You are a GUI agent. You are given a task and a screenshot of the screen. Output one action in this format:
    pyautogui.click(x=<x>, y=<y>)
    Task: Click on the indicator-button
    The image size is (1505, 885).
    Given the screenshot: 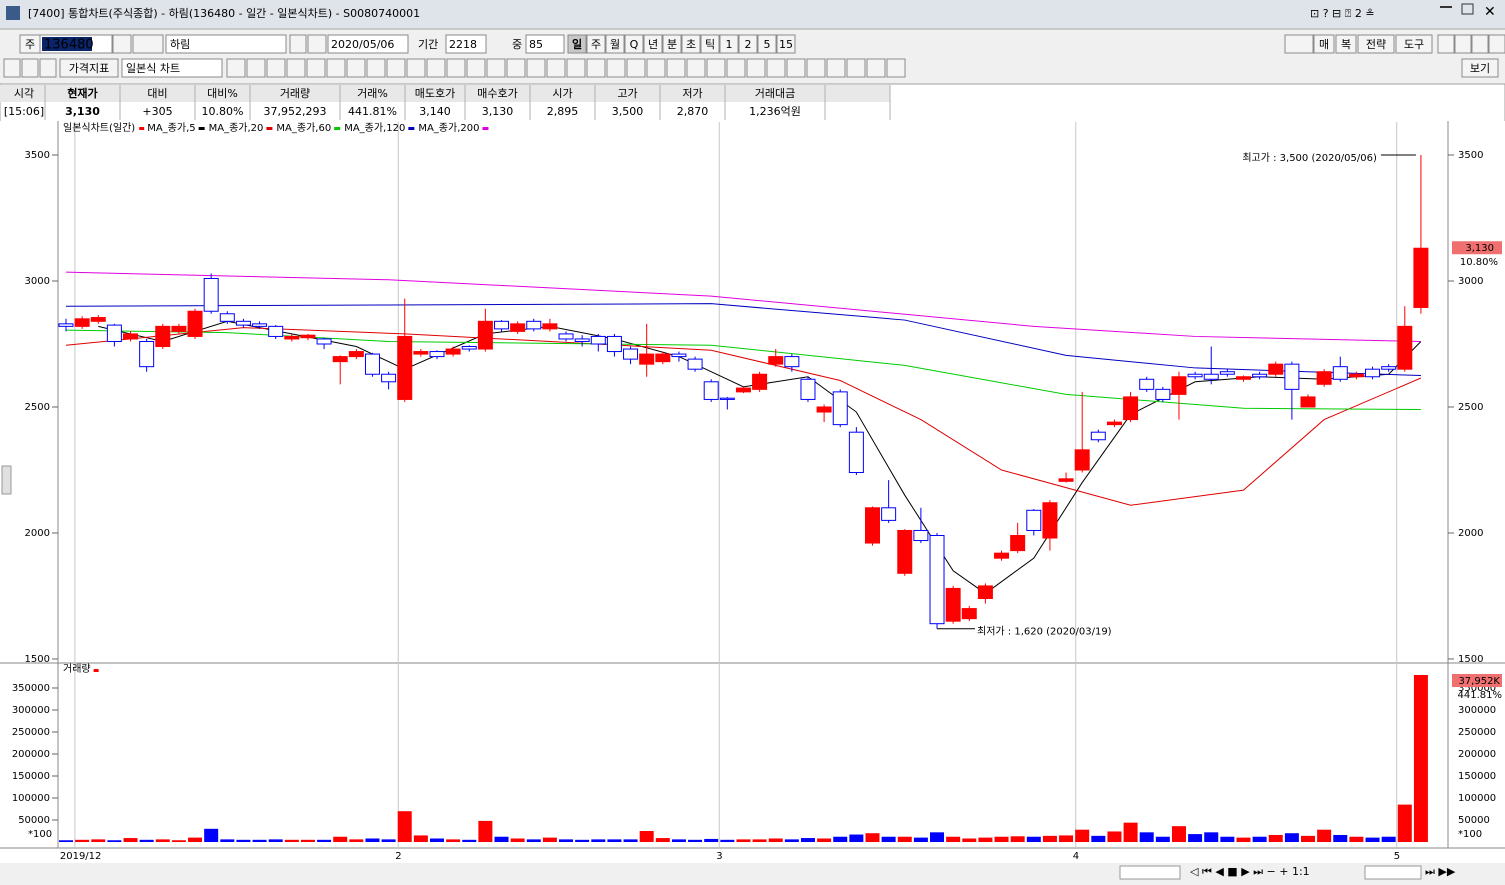 What is the action you would take?
    pyautogui.click(x=89, y=68)
    